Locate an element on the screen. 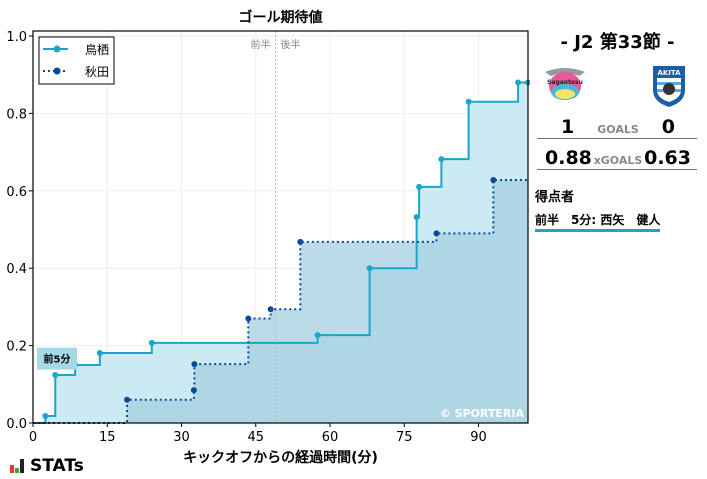 This screenshot has height=479, width=707. x-tick-label: 0 is located at coordinates (33, 437).